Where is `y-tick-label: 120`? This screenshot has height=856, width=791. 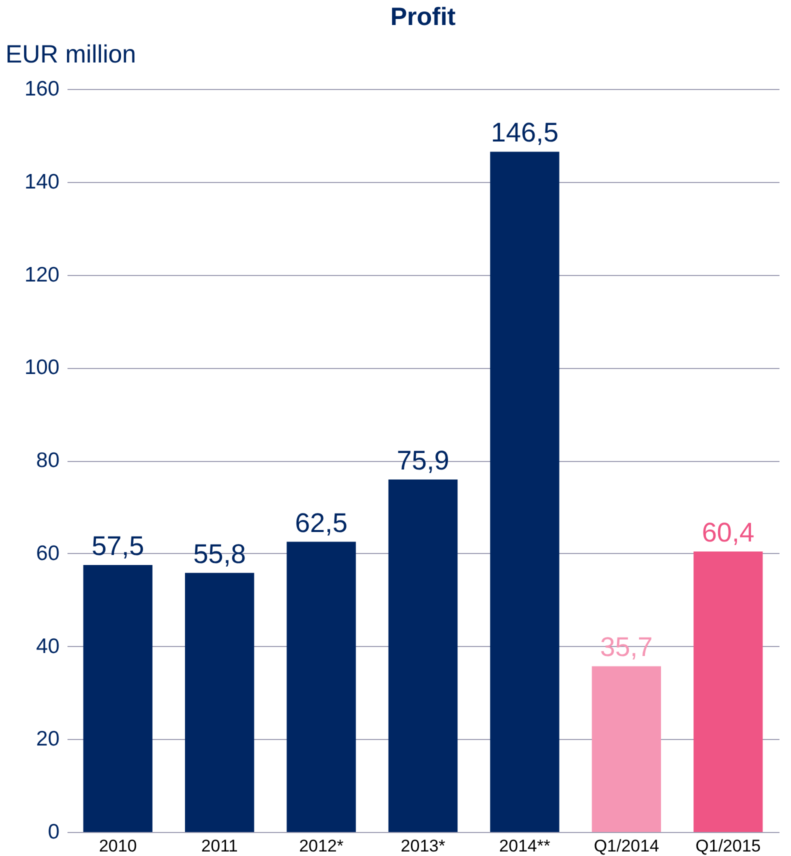 y-tick-label: 120 is located at coordinates (42, 274).